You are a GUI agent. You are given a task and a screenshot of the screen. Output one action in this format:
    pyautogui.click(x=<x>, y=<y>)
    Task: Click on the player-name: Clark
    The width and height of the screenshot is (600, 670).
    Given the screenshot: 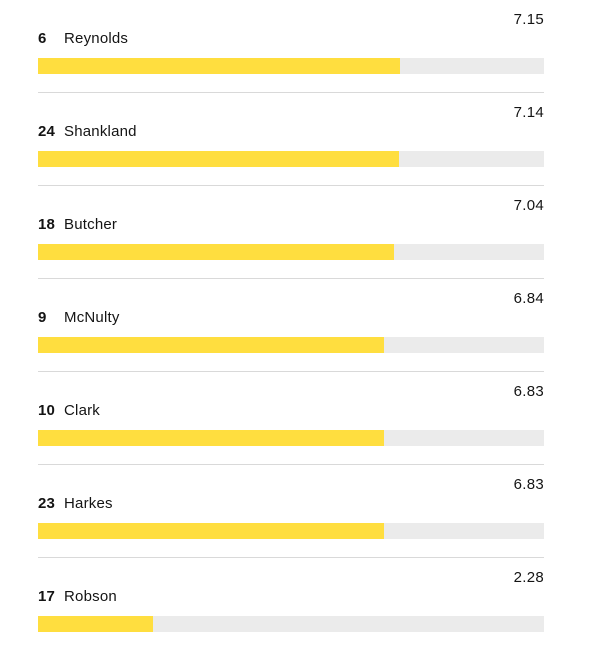 What is the action you would take?
    pyautogui.click(x=82, y=410)
    